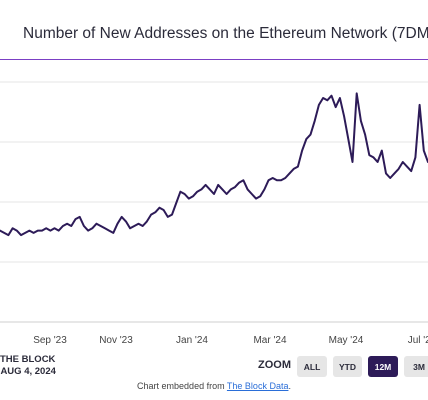 The width and height of the screenshot is (428, 400). Describe the element at coordinates (257, 386) in the screenshot. I see `the-block-data-link: The Block Data` at that location.